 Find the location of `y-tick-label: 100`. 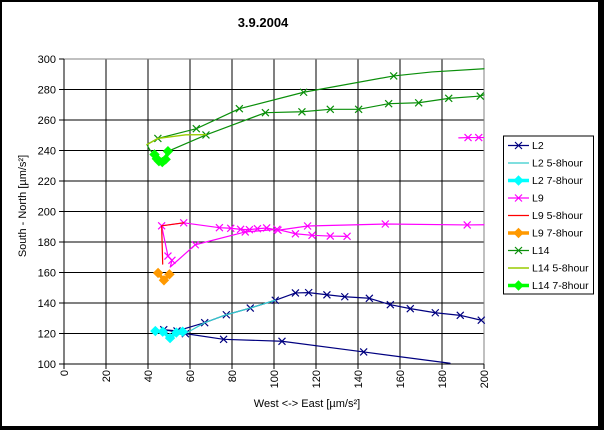

y-tick-label: 100 is located at coordinates (47, 365).